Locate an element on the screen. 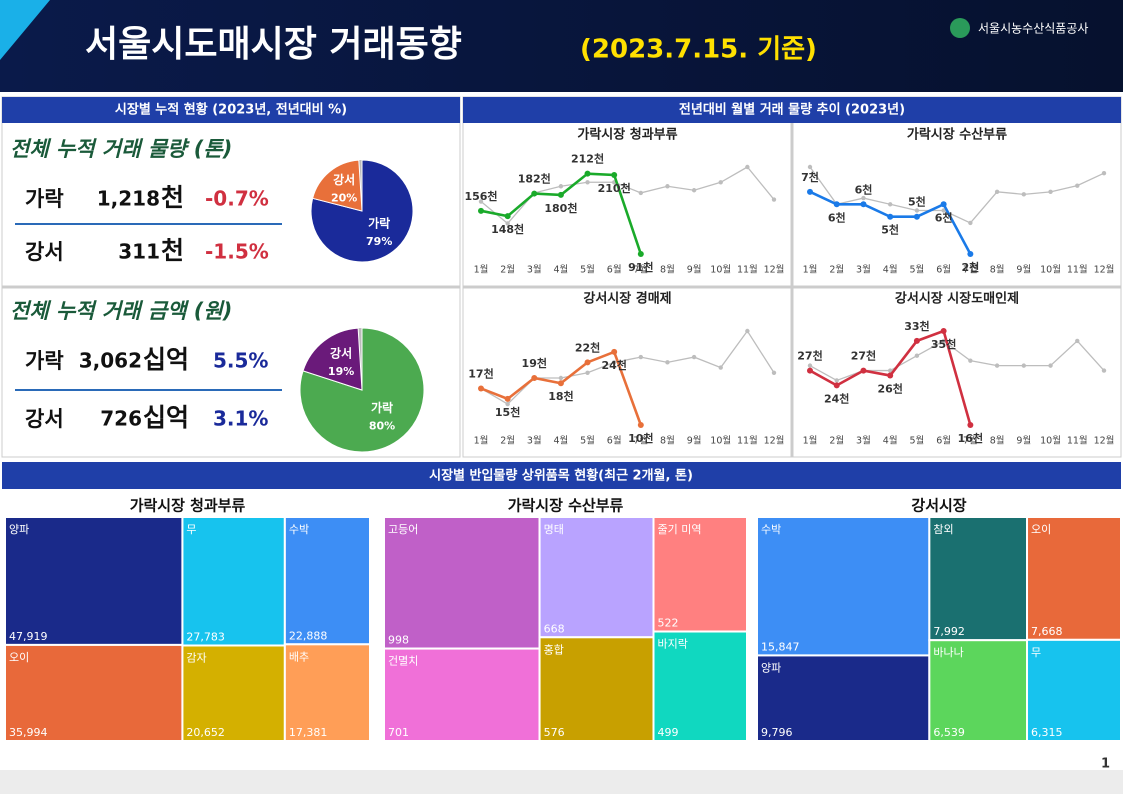 The height and width of the screenshot is (794, 1123). treemap-title: 가락시장 수산부류 is located at coordinates (566, 506).